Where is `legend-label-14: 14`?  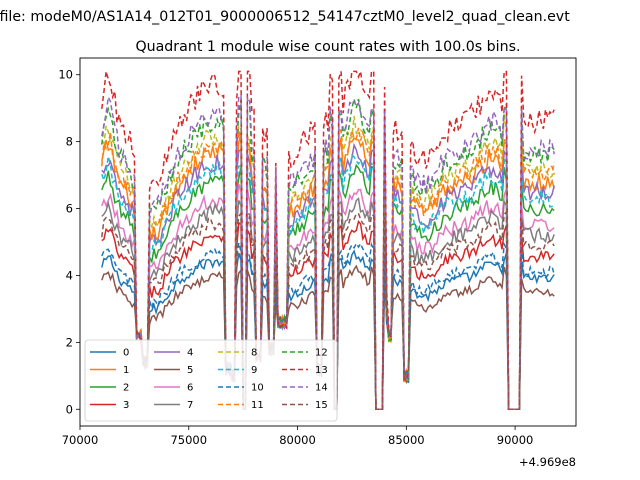 legend-label-14: 14 is located at coordinates (321, 388).